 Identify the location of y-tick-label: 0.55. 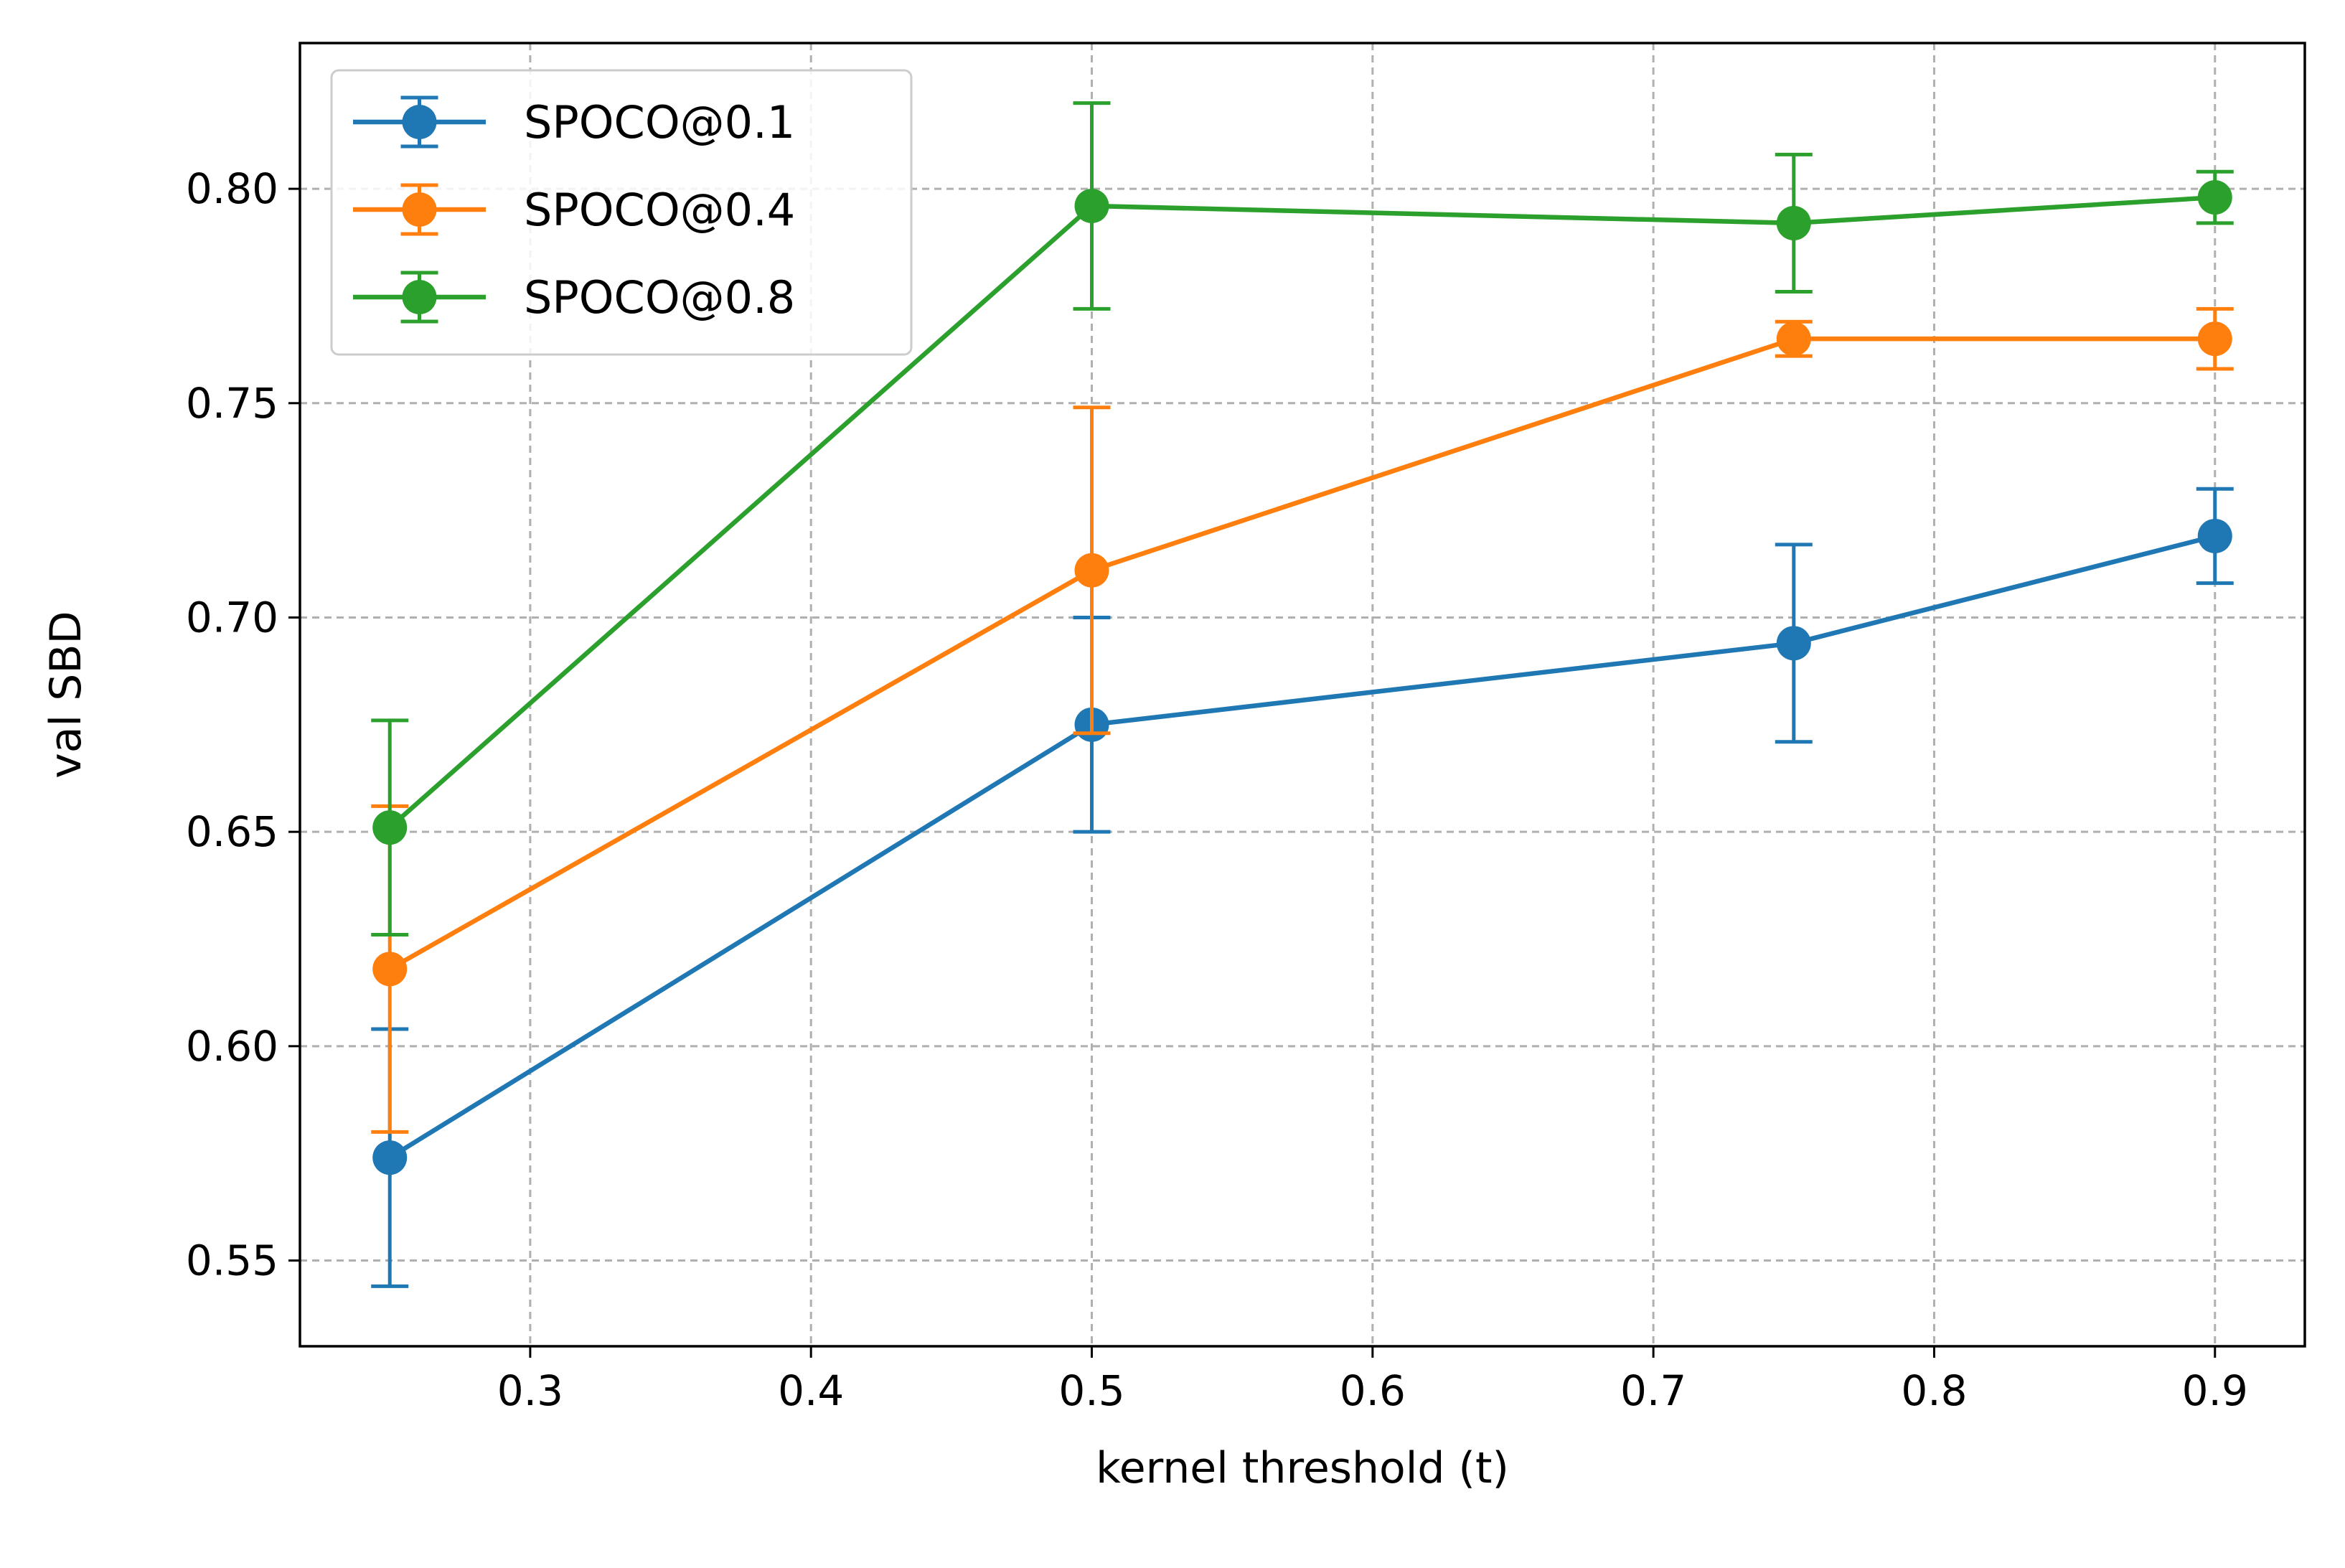
(232, 1260).